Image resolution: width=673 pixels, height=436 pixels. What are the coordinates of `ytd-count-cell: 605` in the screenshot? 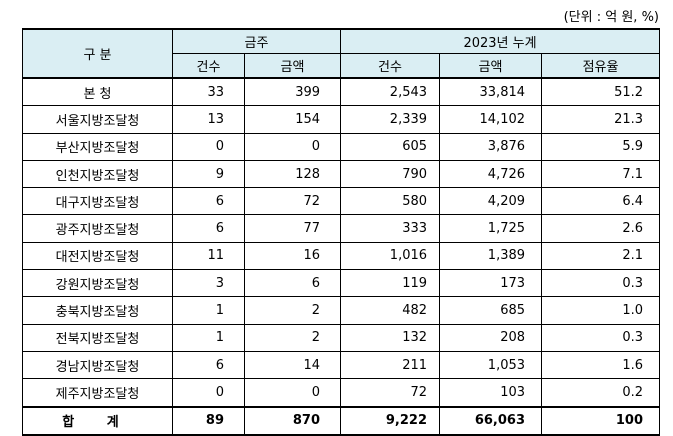 It's located at (390, 146).